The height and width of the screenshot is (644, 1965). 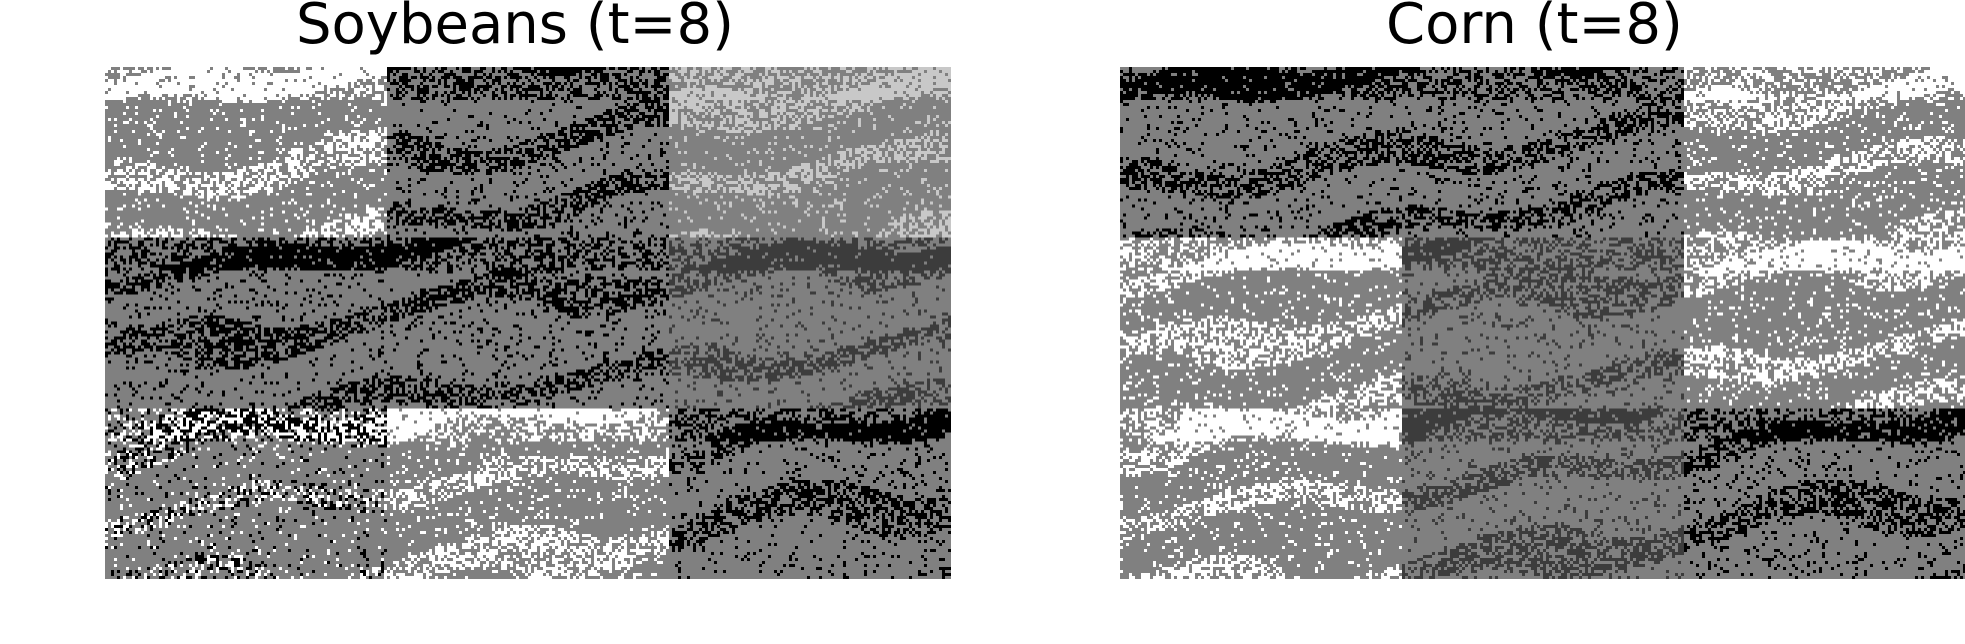 What do you see at coordinates (515, 28) in the screenshot?
I see `soybeans-panel-title: Soybeans (t=8)` at bounding box center [515, 28].